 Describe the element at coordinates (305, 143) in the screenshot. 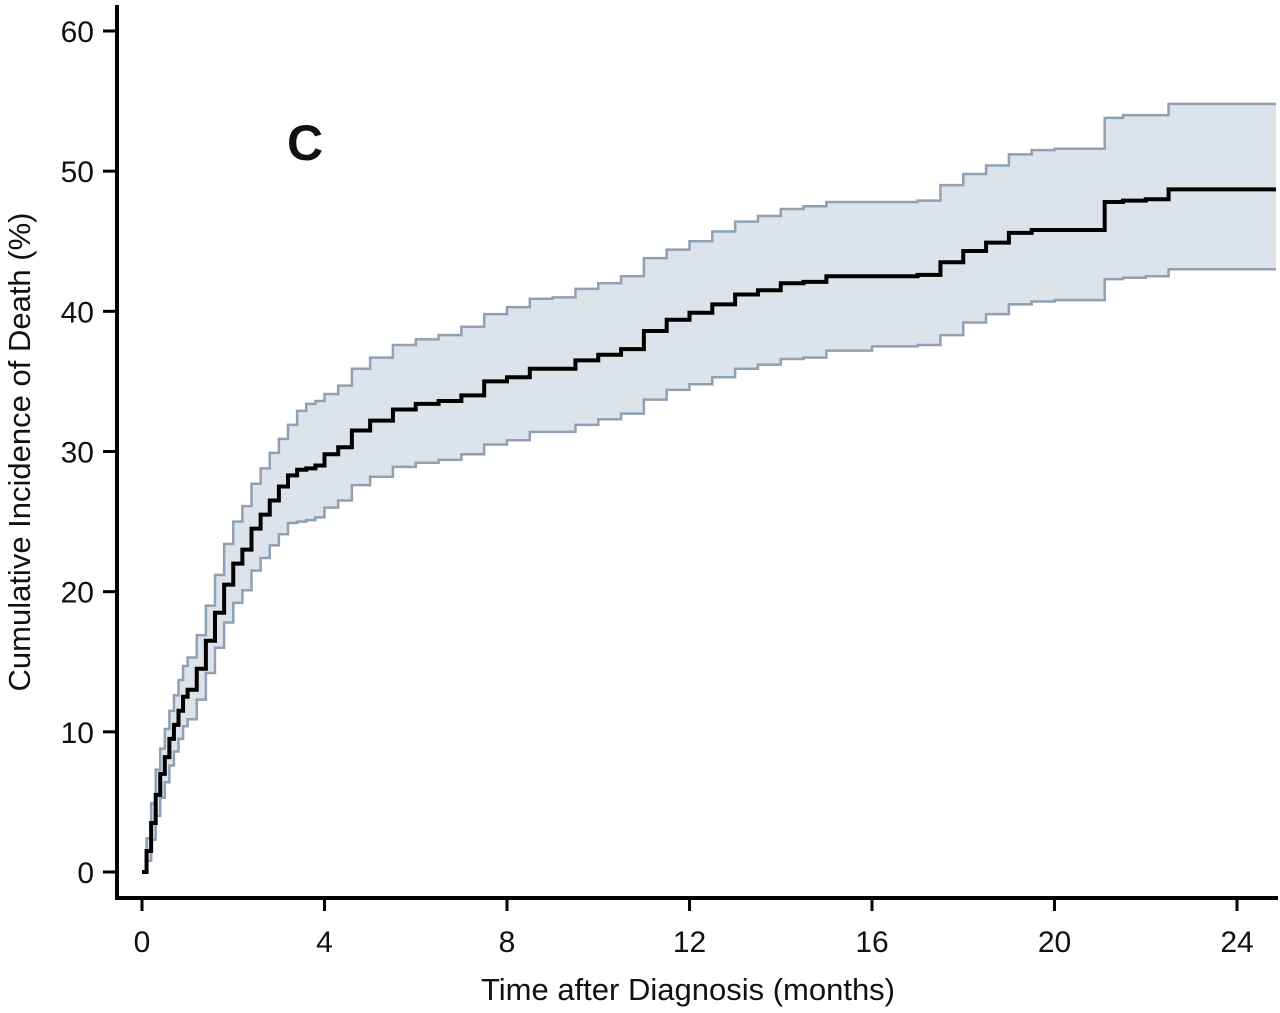

I see `panel-label: C` at that location.